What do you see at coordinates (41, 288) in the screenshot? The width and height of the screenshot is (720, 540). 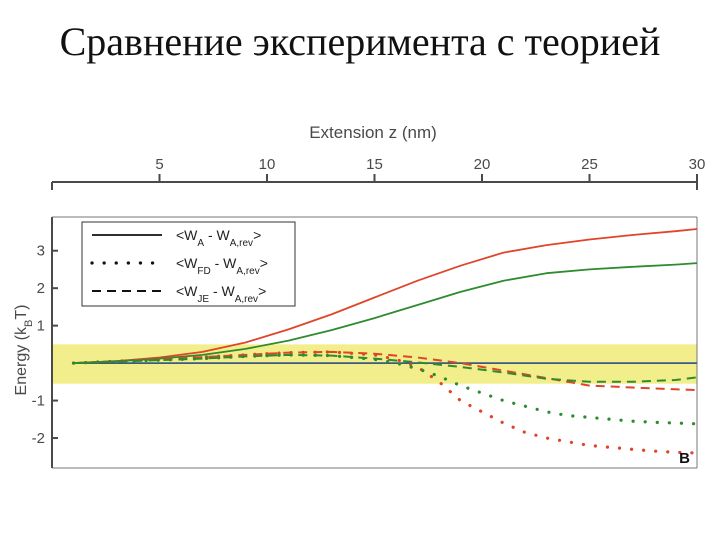 I see `y-tick-label: 2` at bounding box center [41, 288].